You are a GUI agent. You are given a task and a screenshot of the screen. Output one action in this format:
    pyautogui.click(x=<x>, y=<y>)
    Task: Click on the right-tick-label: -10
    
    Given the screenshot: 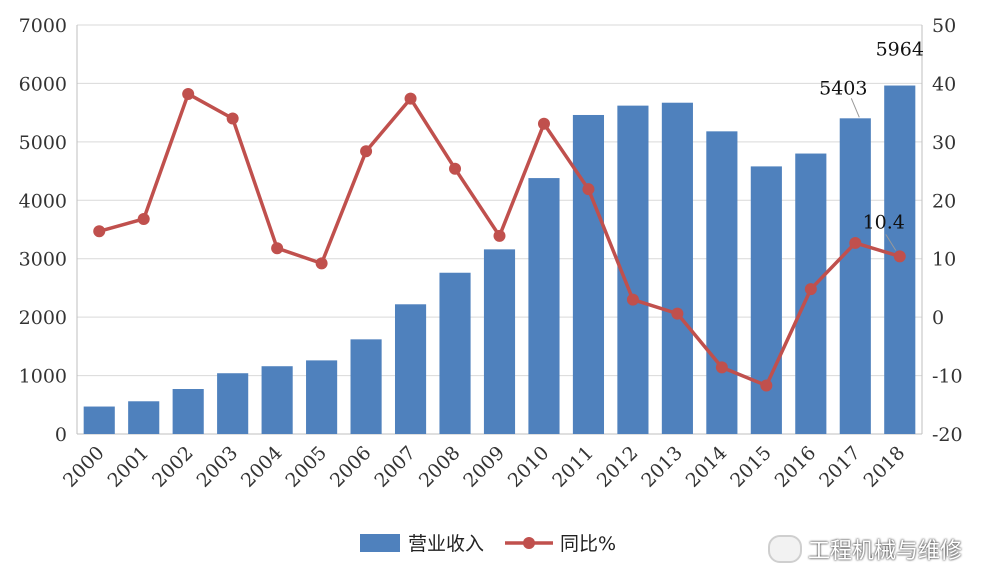 What is the action you would take?
    pyautogui.click(x=947, y=377)
    